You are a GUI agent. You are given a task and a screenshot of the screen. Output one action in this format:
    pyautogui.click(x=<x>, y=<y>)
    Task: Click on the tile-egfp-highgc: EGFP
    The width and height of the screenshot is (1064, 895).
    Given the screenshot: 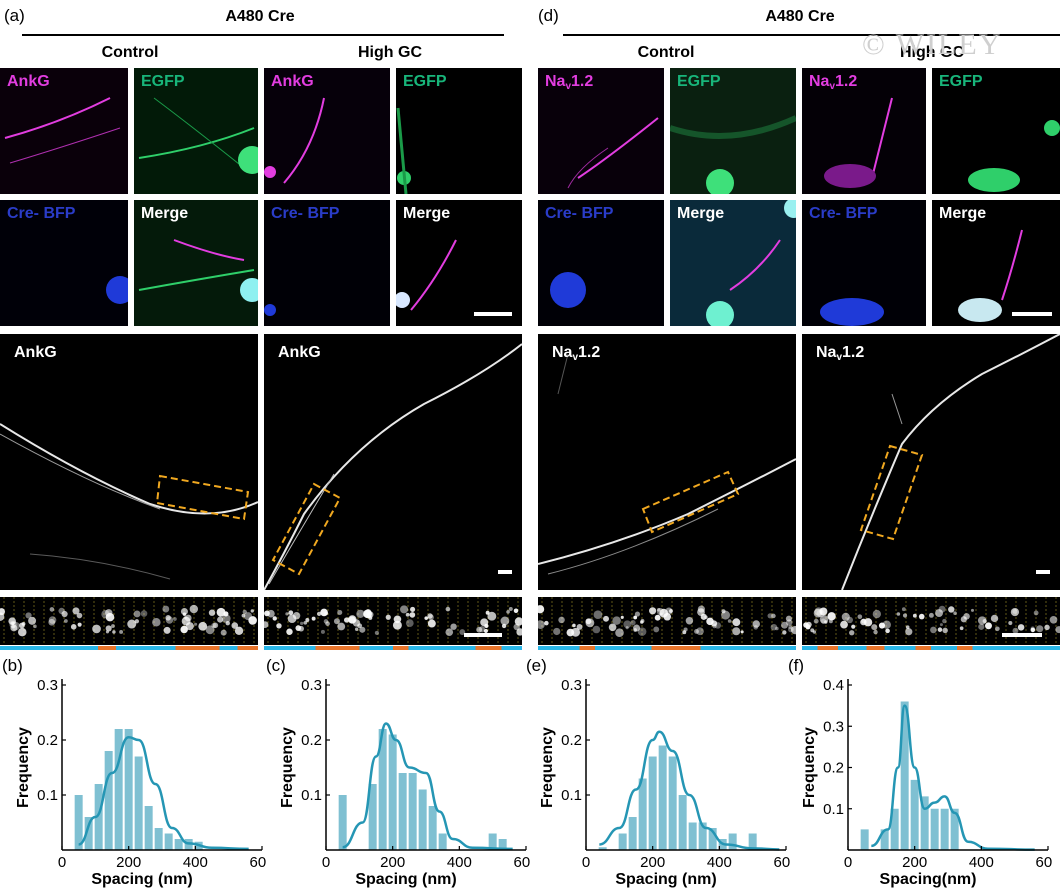 What is the action you would take?
    pyautogui.click(x=459, y=131)
    